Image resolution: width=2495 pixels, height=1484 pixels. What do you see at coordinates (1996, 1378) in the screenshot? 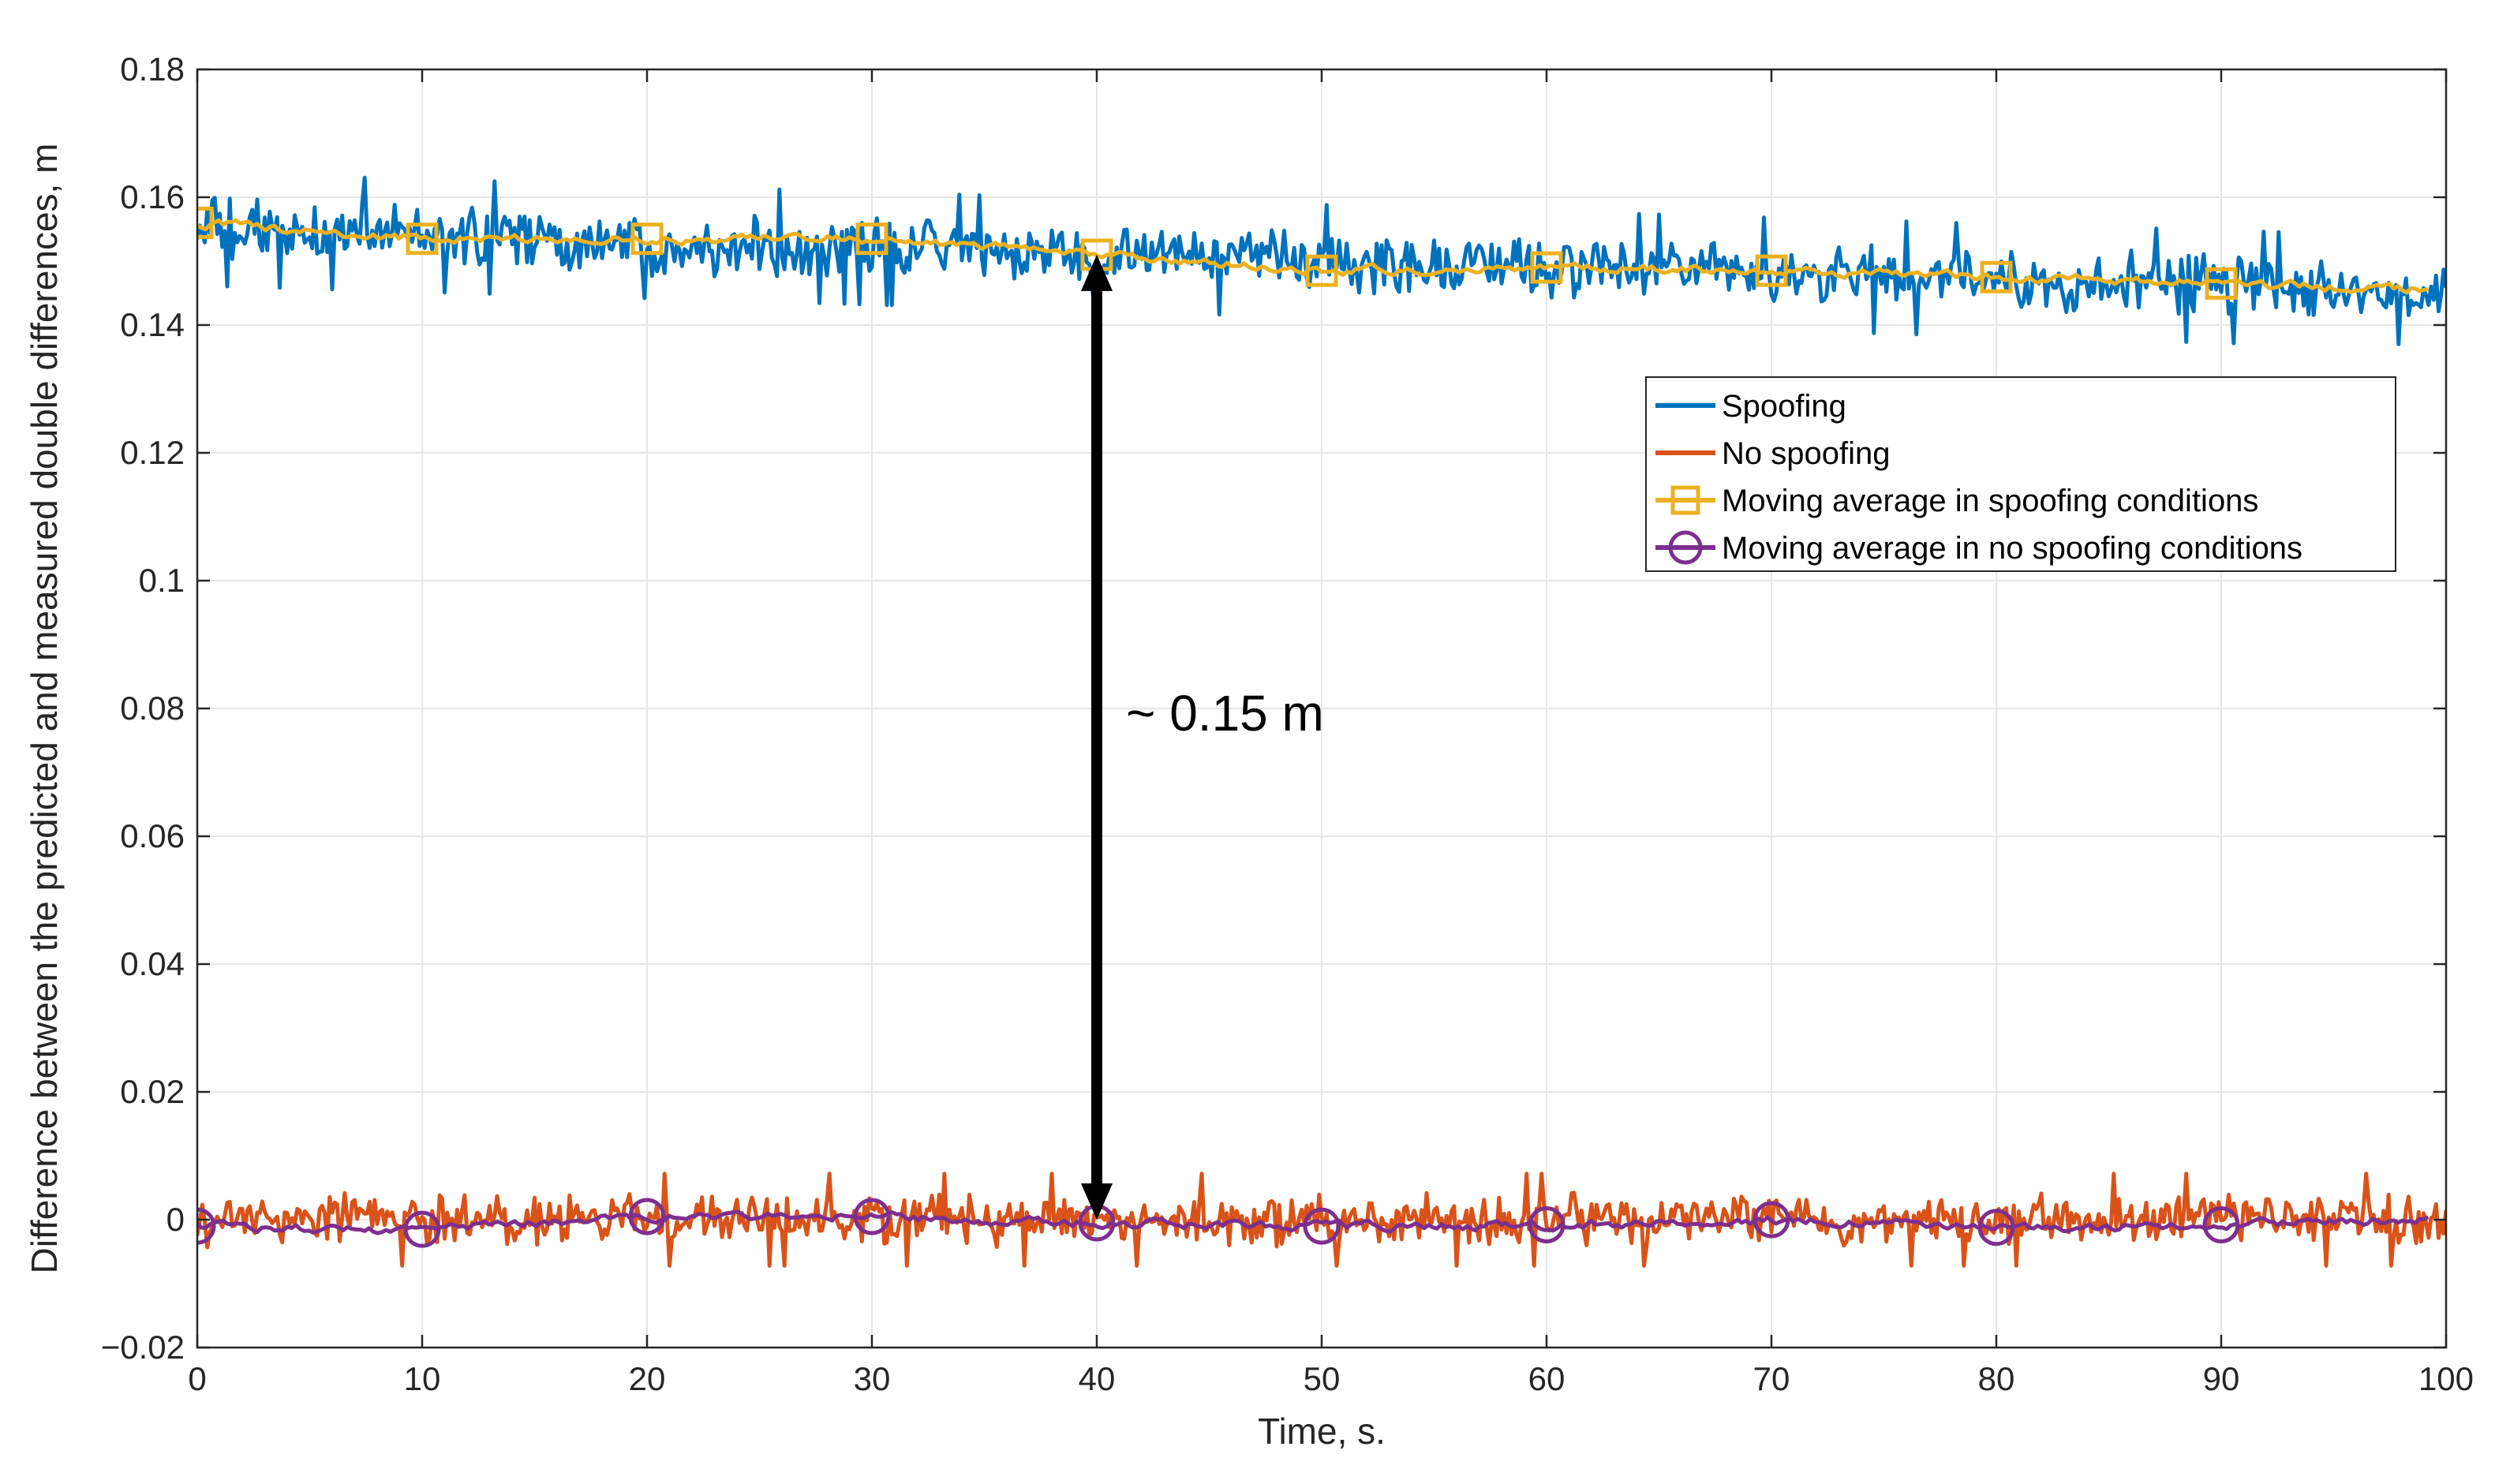
I see `x-tick-label: 80` at bounding box center [1996, 1378].